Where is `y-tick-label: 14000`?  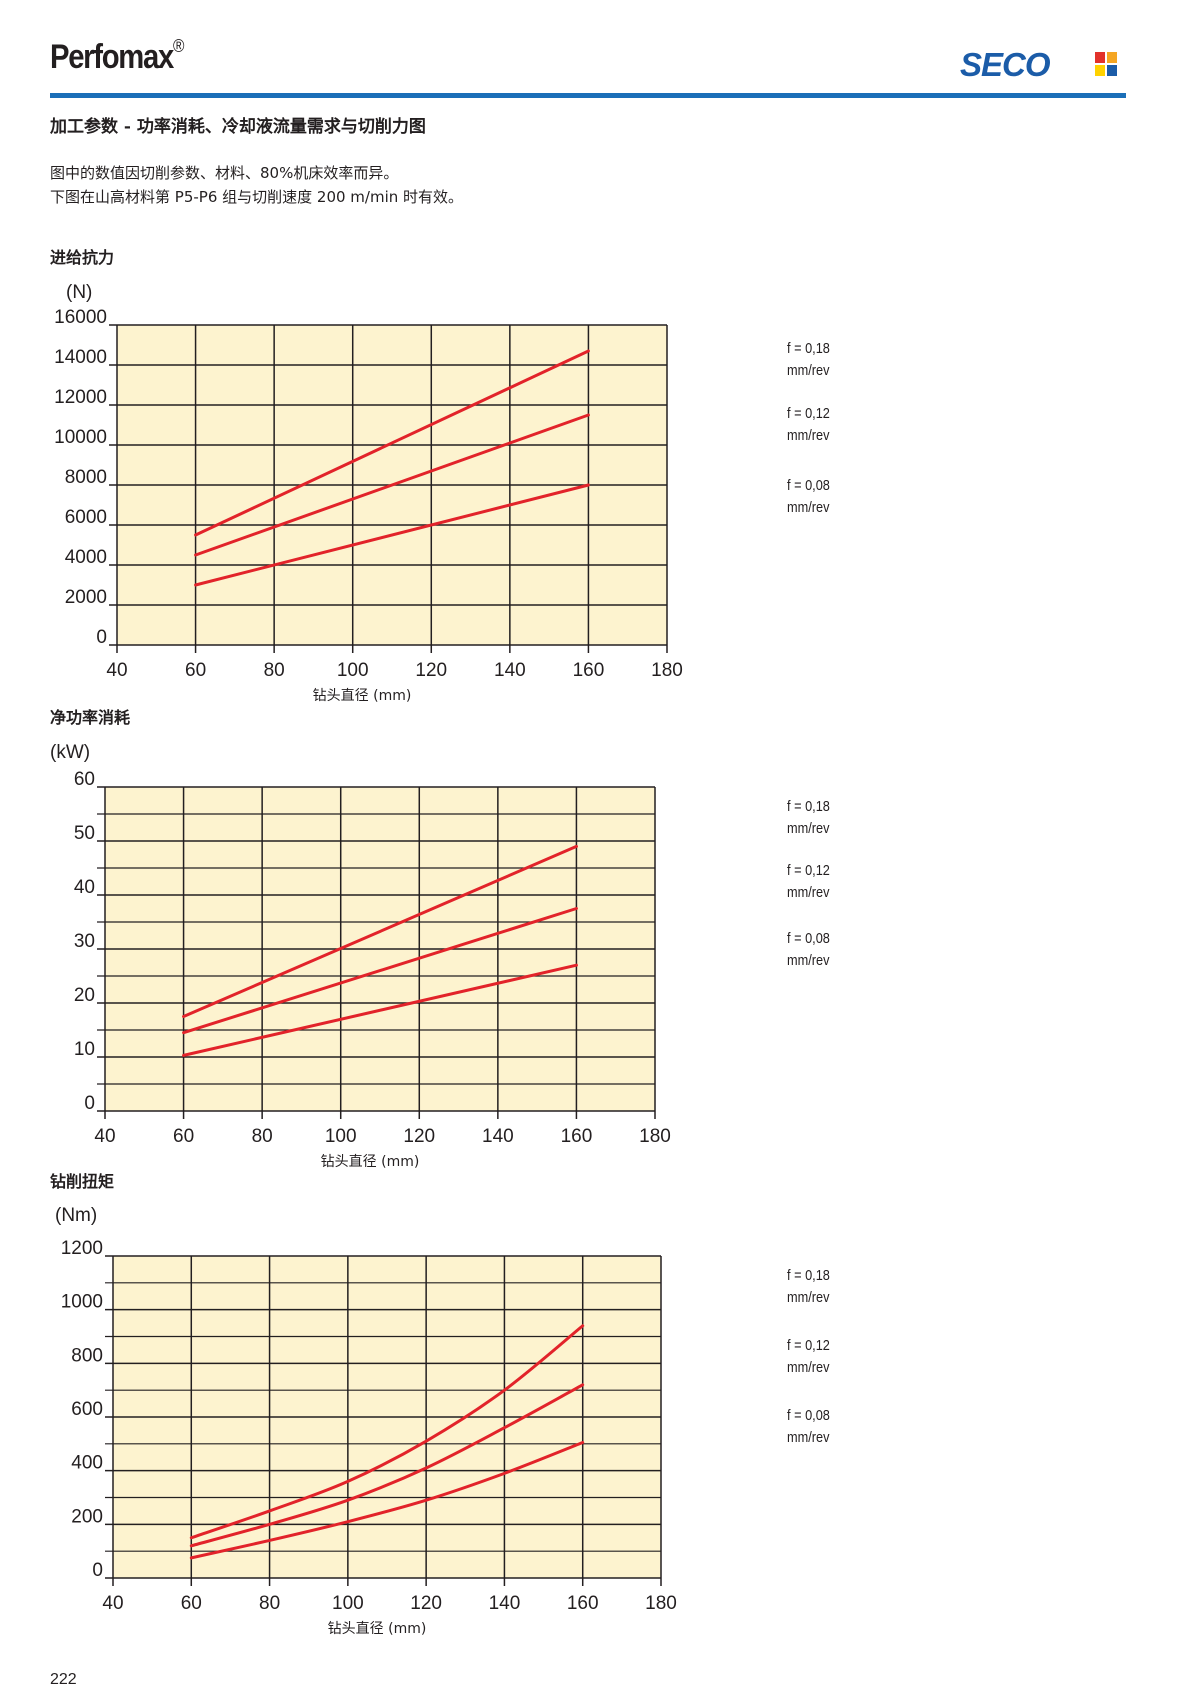
y-tick-label: 14000 is located at coordinates (80, 357).